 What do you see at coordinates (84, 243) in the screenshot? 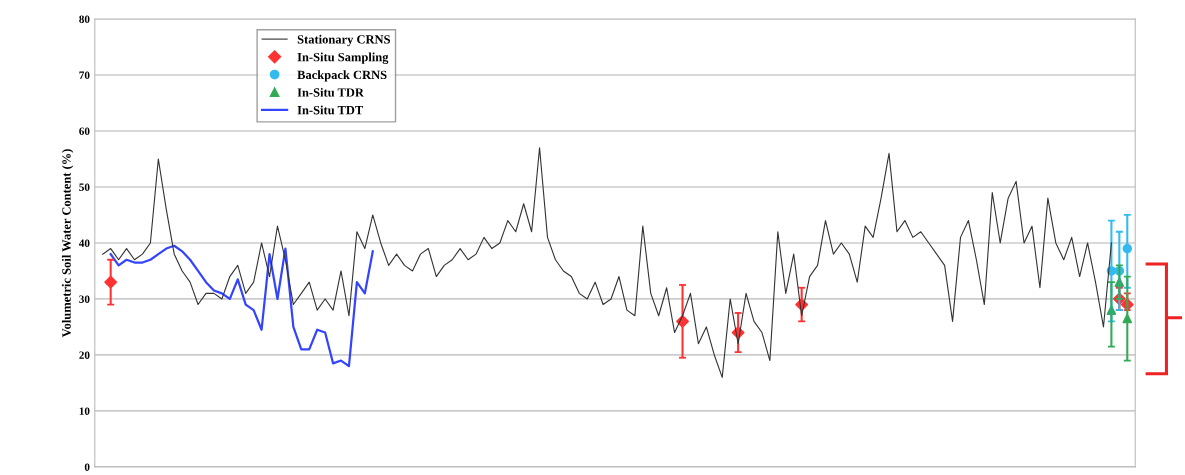
I see `y-tick-label: 40` at bounding box center [84, 243].